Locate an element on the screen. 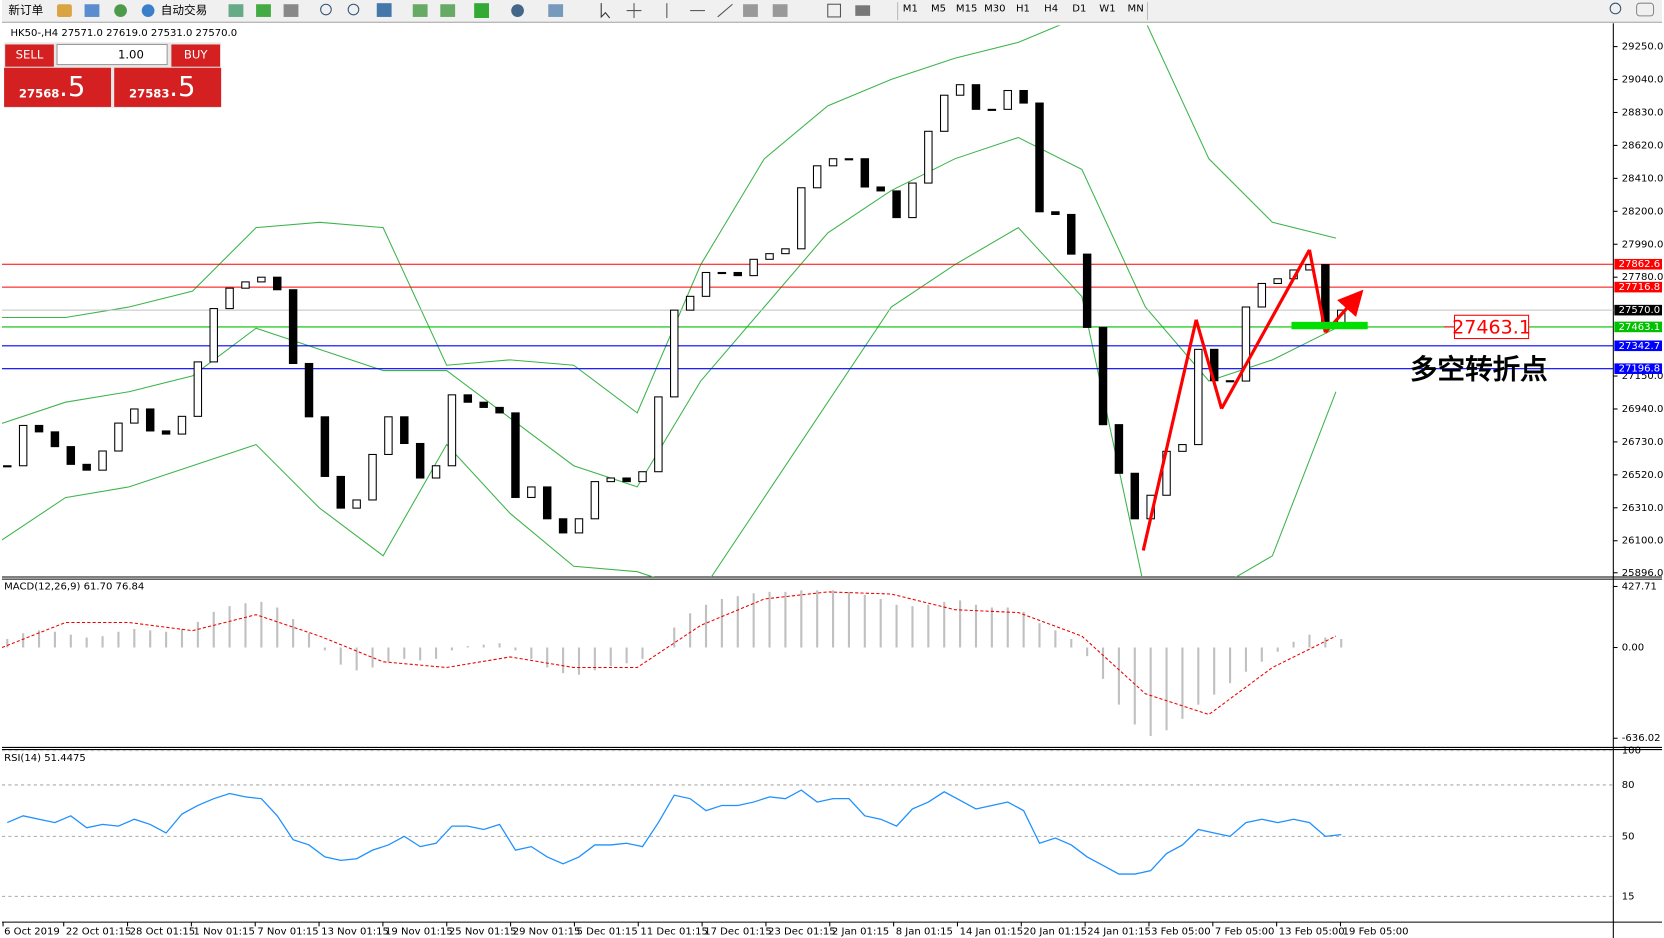 The height and width of the screenshot is (938, 1664). buy-label: BUY is located at coordinates (196, 55).